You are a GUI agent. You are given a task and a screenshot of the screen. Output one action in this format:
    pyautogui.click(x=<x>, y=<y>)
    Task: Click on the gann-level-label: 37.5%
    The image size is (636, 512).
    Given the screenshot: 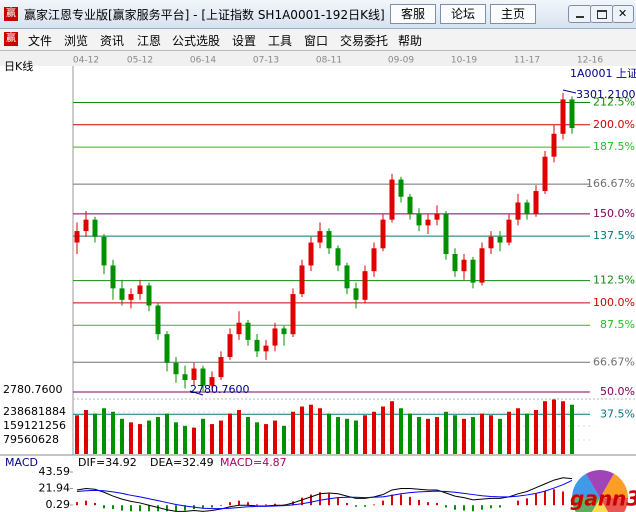 What is the action you would take?
    pyautogui.click(x=617, y=413)
    